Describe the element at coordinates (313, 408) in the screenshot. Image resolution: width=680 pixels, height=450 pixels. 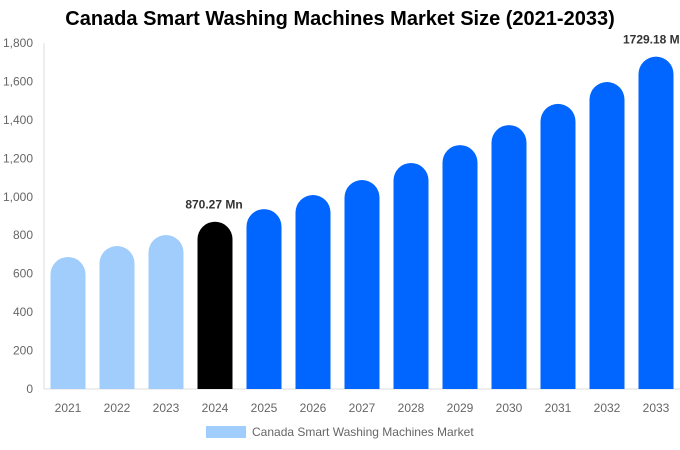
I see `x-tick-label: 2026` at that location.